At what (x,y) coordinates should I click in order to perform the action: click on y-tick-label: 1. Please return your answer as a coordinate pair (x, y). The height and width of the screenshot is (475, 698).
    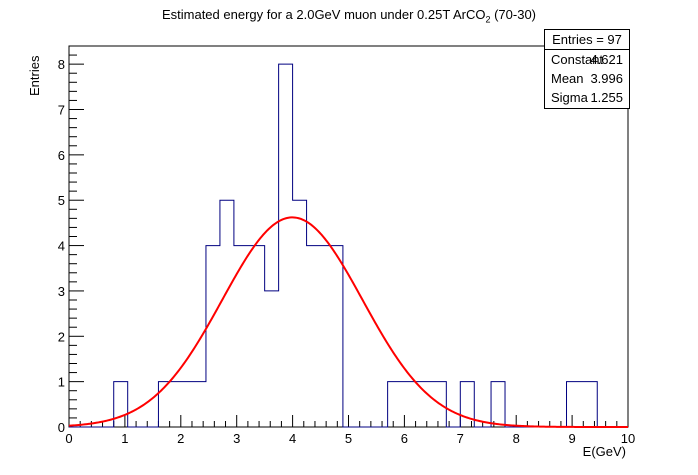
    Looking at the image, I should click on (61, 382).